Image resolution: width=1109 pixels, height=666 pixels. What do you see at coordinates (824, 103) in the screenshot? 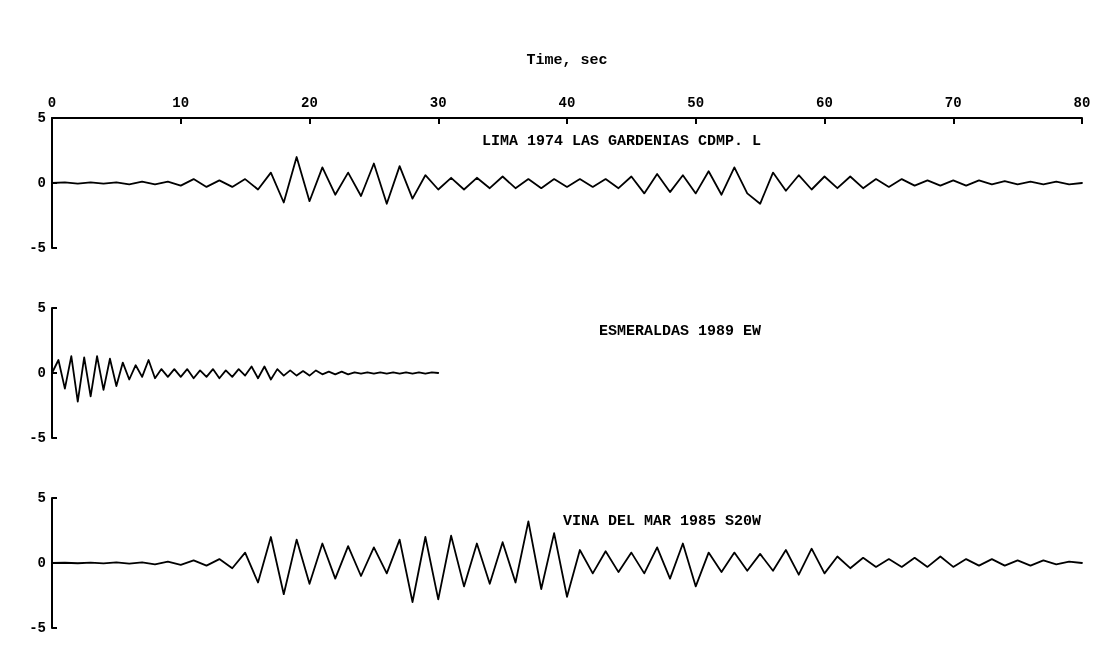
I see `x-tick-label: 60` at bounding box center [824, 103].